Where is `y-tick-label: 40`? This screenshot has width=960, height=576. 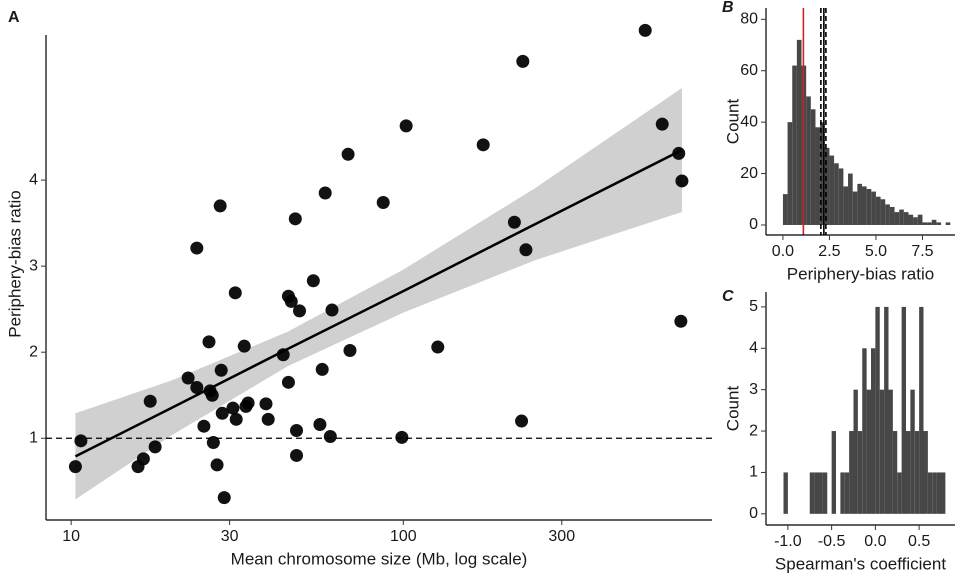 y-tick-label: 40 is located at coordinates (749, 121).